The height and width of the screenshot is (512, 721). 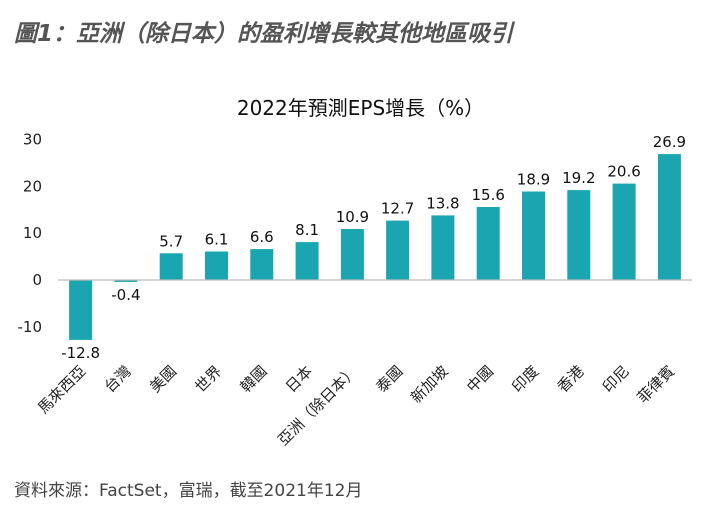 What do you see at coordinates (578, 178) in the screenshot?
I see `data-label: 19.2` at bounding box center [578, 178].